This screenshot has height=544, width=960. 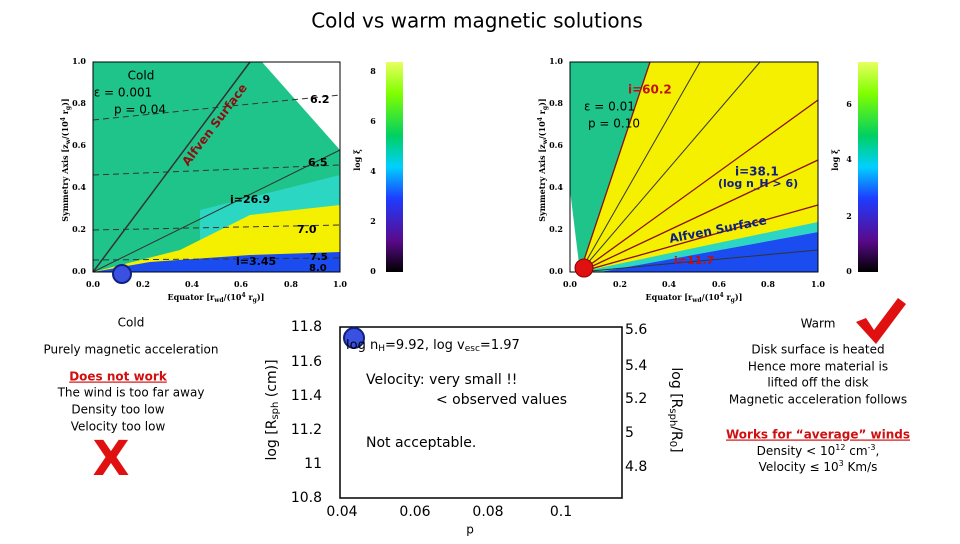 I want to click on x-tick-label: 0.4, so click(x=192, y=284).